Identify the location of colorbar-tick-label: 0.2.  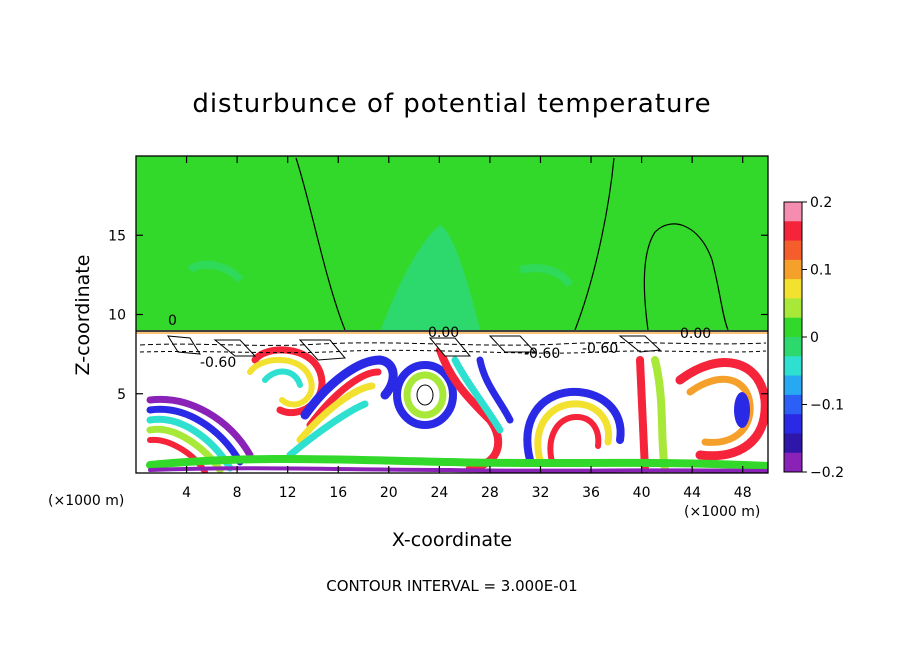
(821, 203).